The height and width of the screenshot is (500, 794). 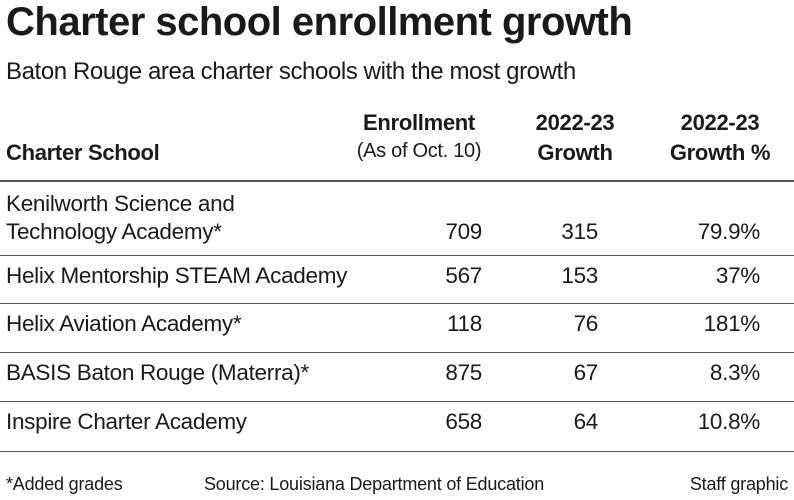 I want to click on cell-value: 709, so click(x=463, y=231).